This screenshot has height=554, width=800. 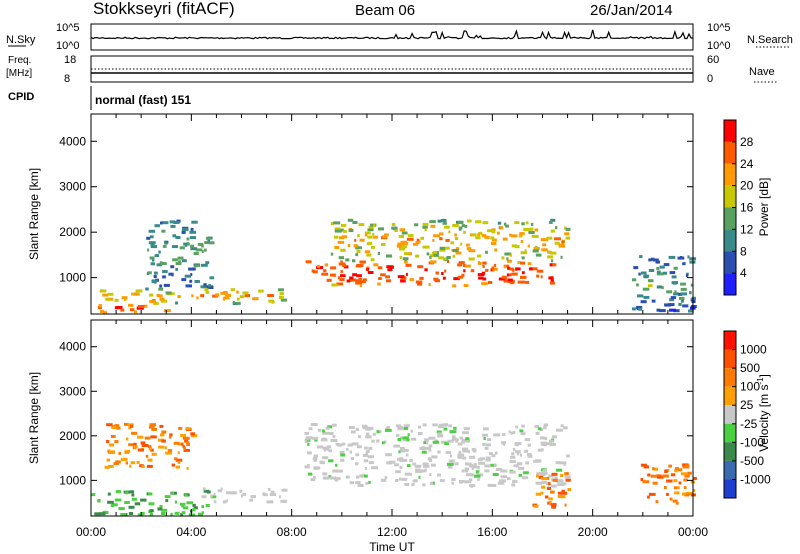 I want to click on freq-unit: [MHz], so click(x=19, y=73).